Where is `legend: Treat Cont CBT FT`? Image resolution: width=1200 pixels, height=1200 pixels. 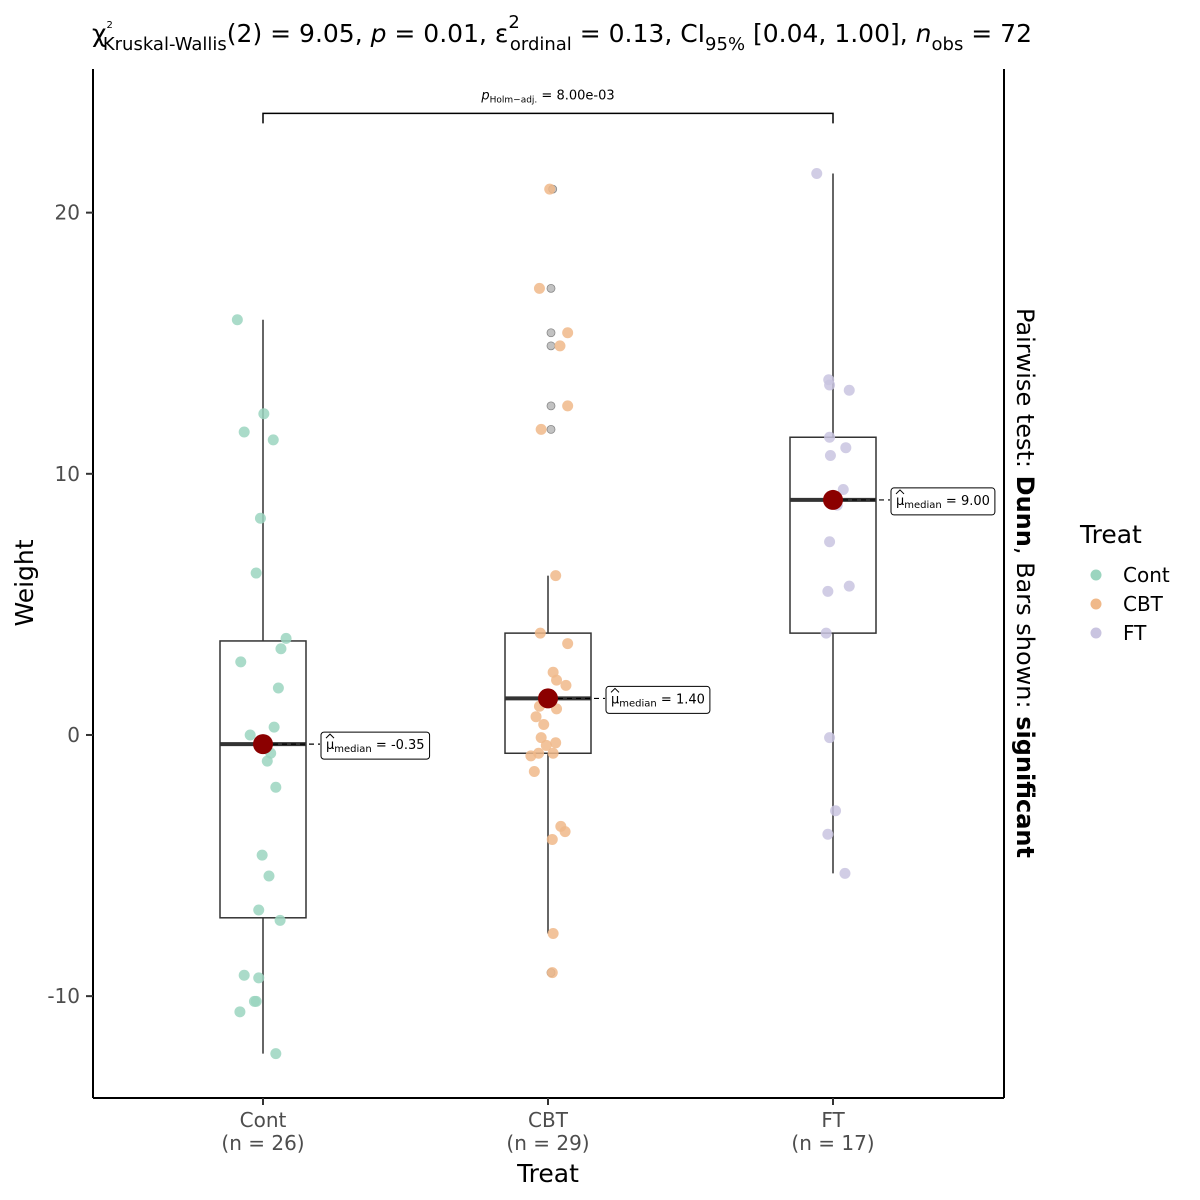 legend: Treat Cont CBT FT is located at coordinates (1124, 582).